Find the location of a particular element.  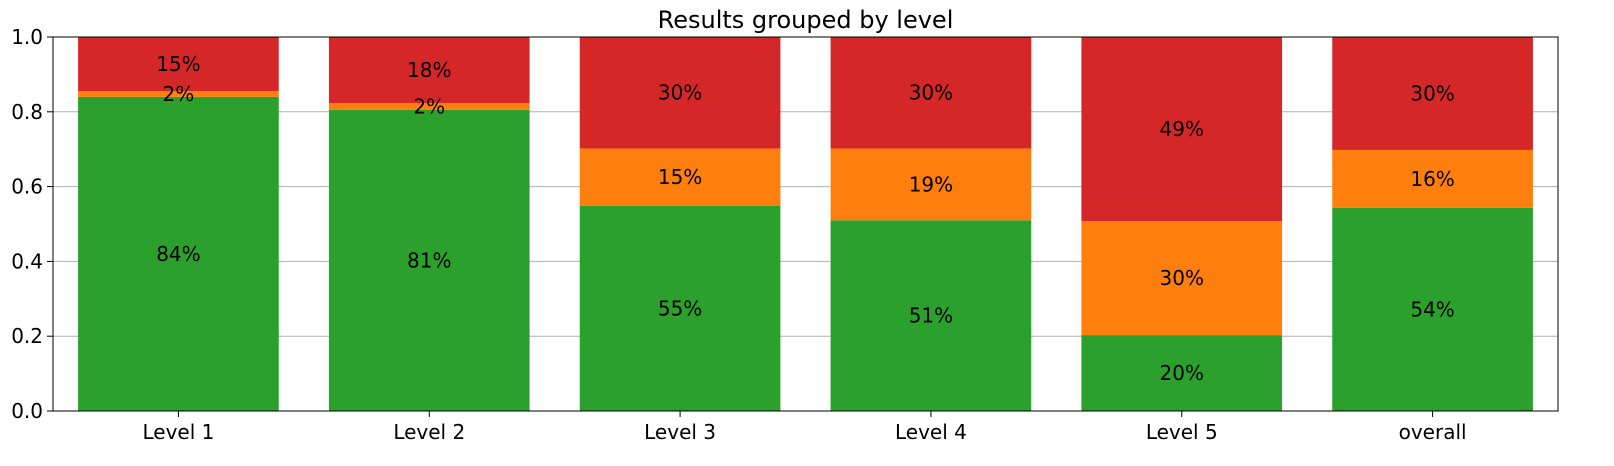

bar-value-label: 81% is located at coordinates (429, 260).